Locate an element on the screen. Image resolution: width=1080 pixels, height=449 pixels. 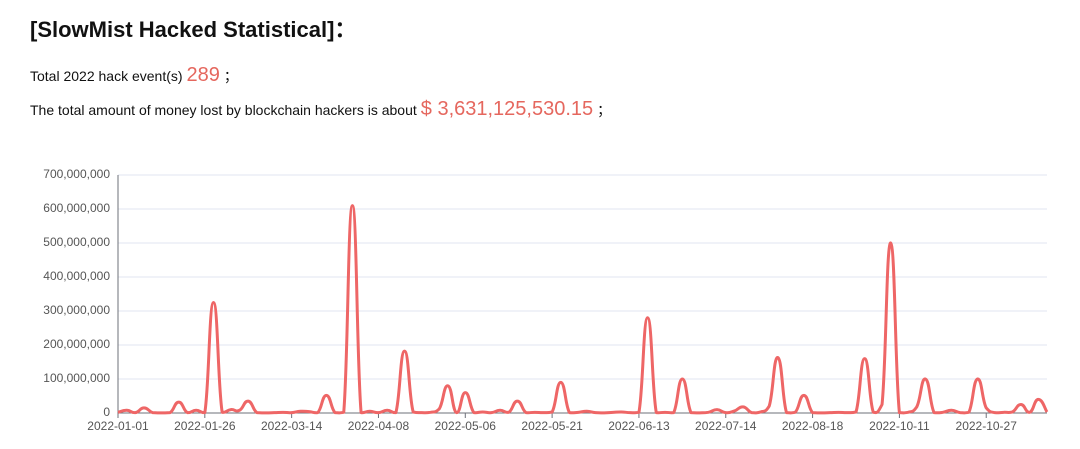
x-tick-label: 2022-06-13 is located at coordinates (639, 426).